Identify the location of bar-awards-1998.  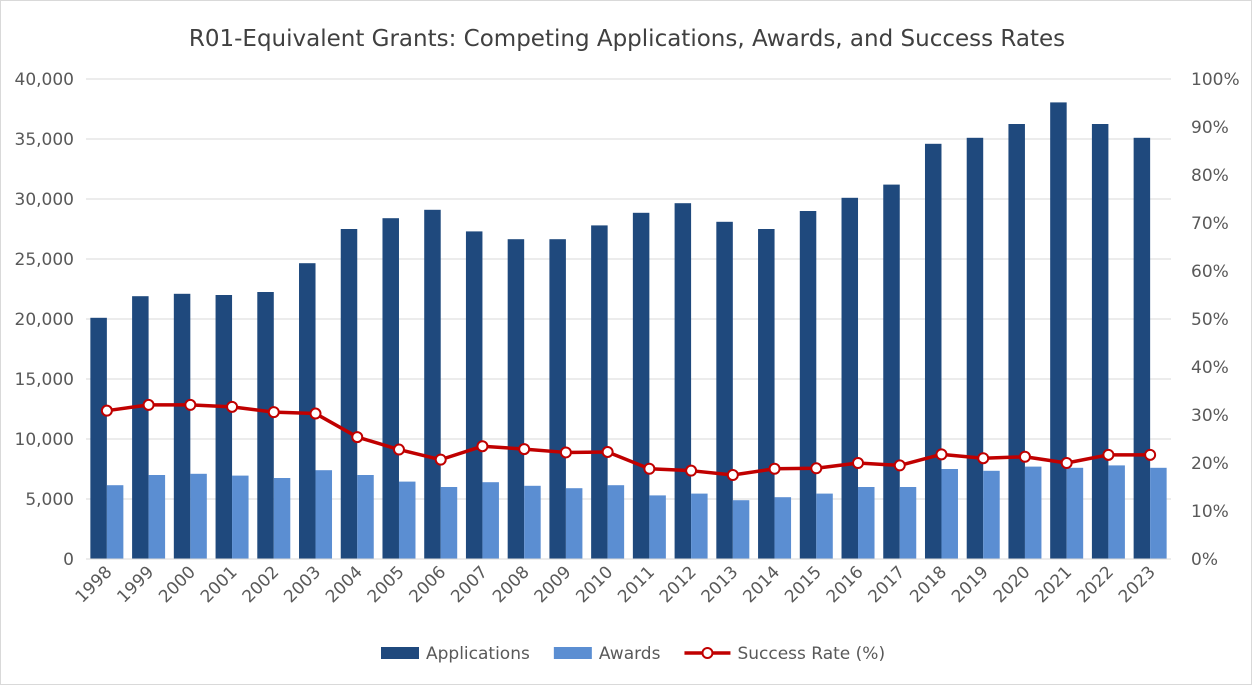
(115, 522).